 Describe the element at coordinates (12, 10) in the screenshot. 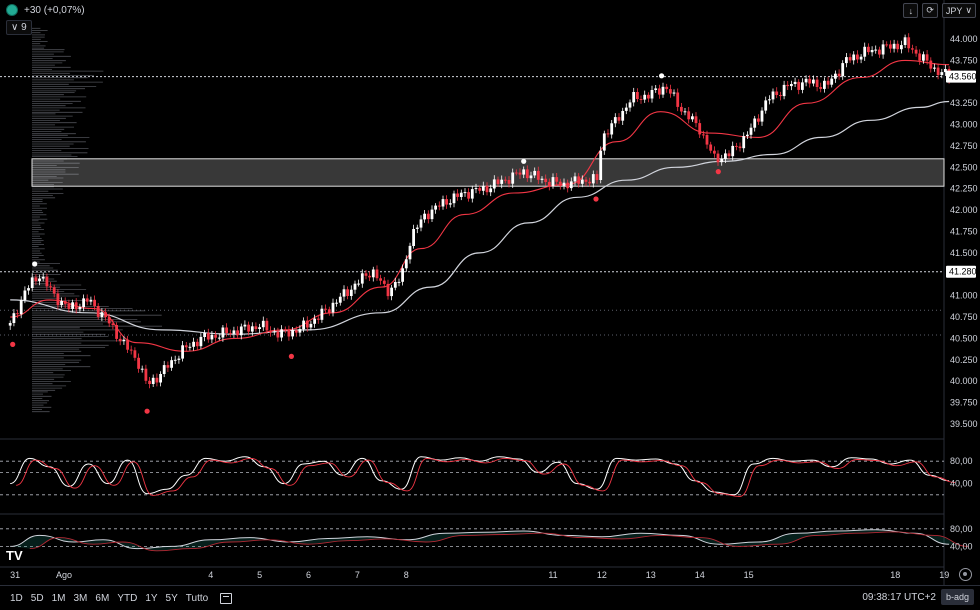

I see `status-dot-icon` at that location.